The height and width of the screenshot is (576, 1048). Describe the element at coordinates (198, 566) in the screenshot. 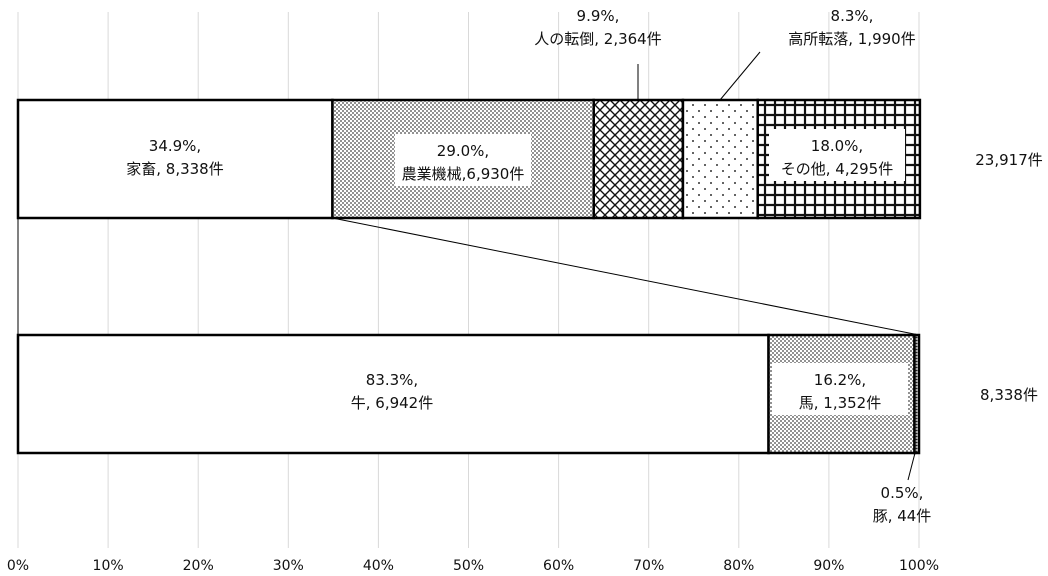

I see `x-tick-label: 20%` at that location.